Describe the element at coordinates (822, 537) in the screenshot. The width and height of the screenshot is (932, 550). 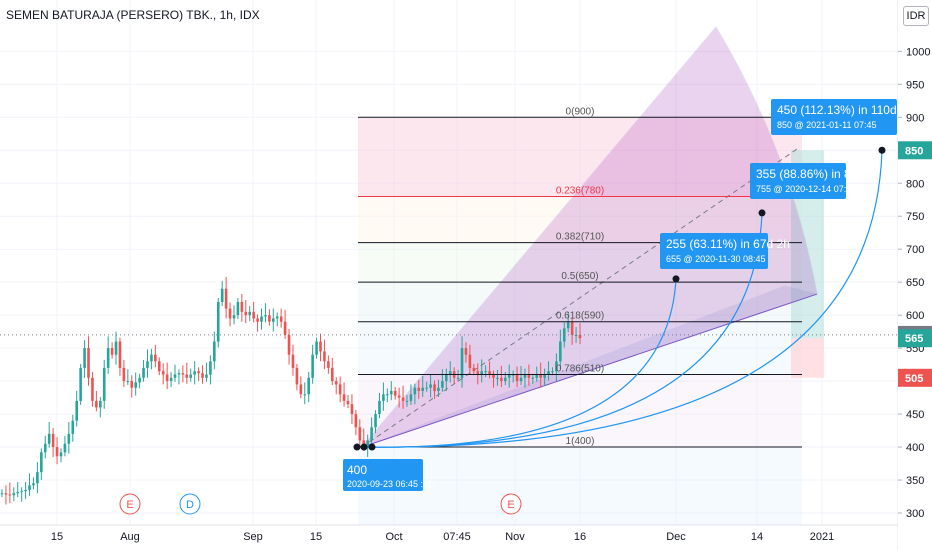
I see `time-tick-label: 2021` at that location.